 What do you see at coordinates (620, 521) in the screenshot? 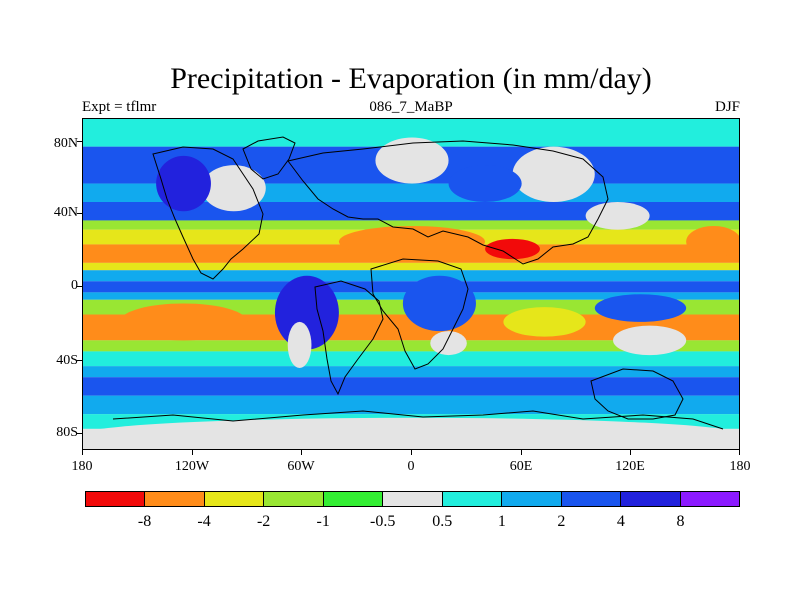
I see `colorbar-label: 4` at bounding box center [620, 521].